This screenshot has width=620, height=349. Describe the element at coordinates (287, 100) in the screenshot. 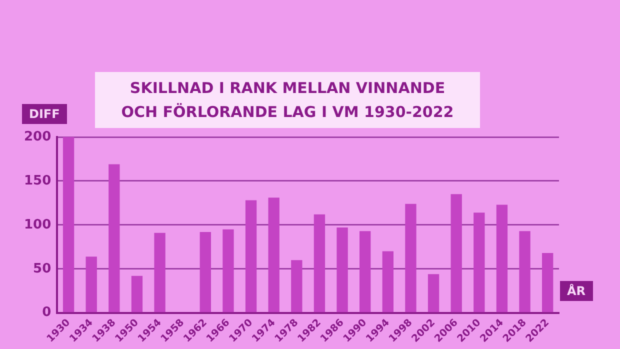

I see `chart-title: SKILLNAD I RANK MELLAN VINNANDE OCH FÖRLORANDE LAG I VM 1930-2022` at that location.